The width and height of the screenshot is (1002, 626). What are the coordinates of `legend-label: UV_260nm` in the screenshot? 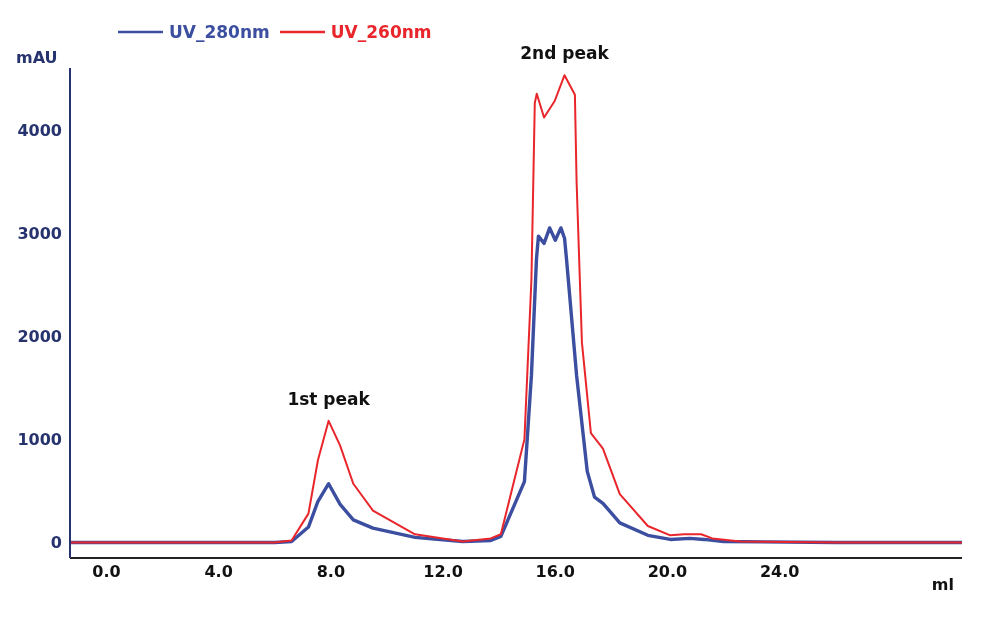 It's located at (381, 32).